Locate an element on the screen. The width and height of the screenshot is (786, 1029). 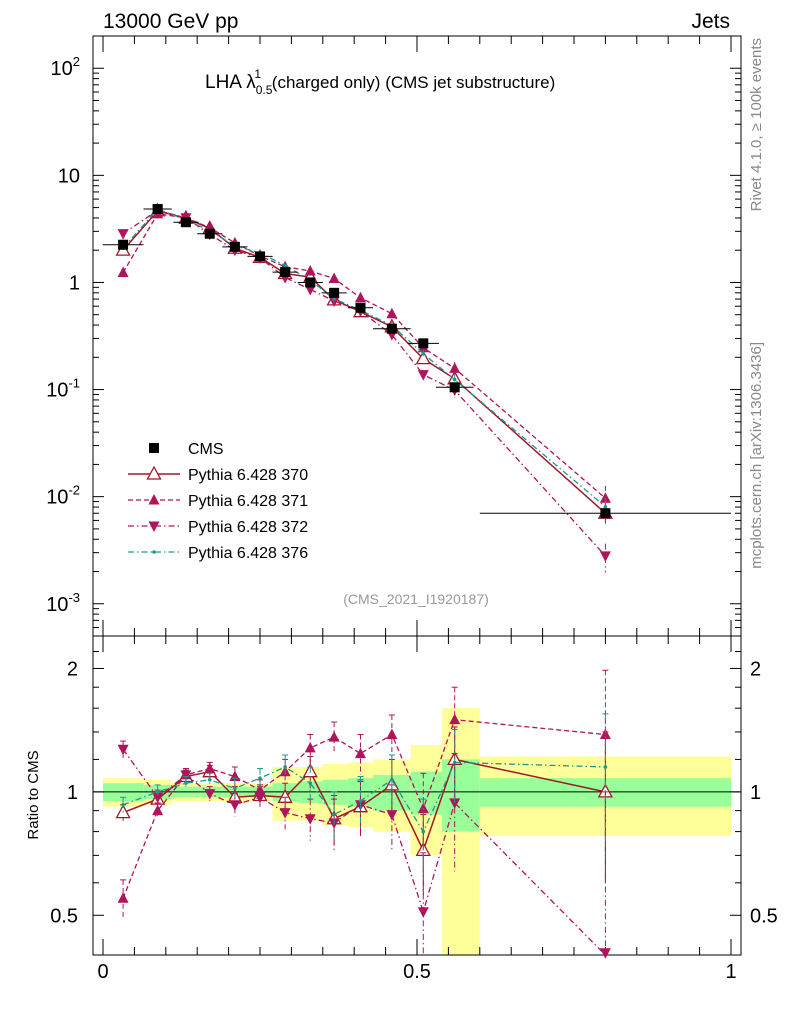
analysis-id: (CMS_2021_I1920187) is located at coordinates (416, 599).